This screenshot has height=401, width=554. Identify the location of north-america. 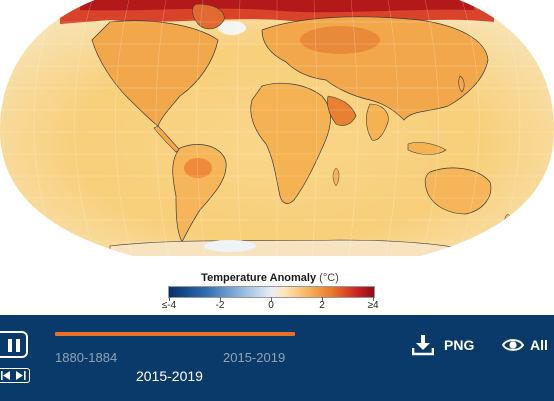
(155, 73).